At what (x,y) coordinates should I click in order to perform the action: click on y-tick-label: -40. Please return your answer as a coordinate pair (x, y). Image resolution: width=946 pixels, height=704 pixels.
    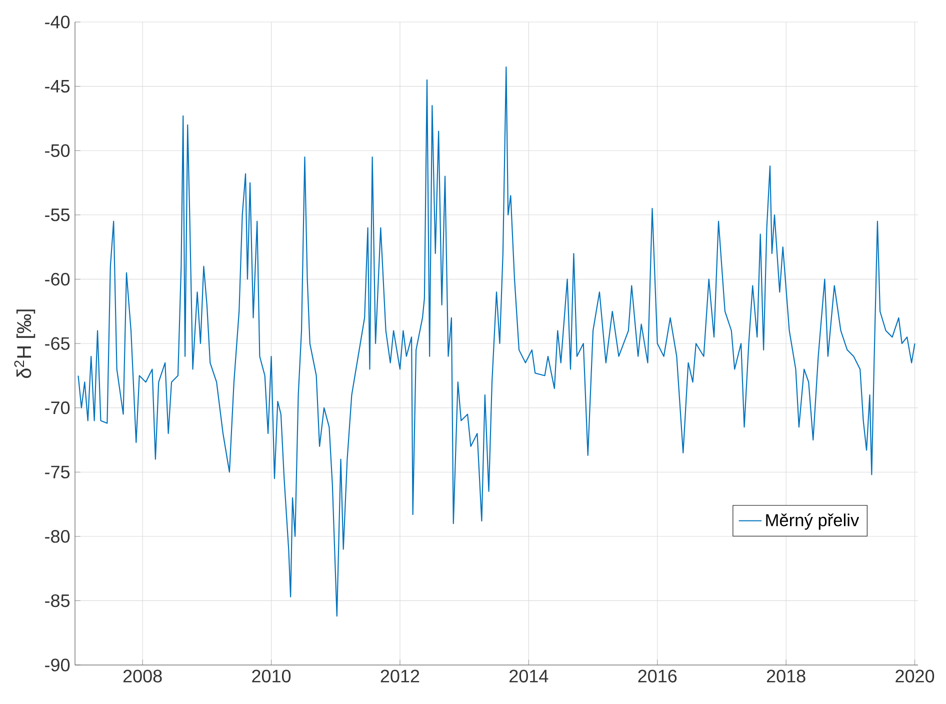
    Looking at the image, I should click on (57, 22).